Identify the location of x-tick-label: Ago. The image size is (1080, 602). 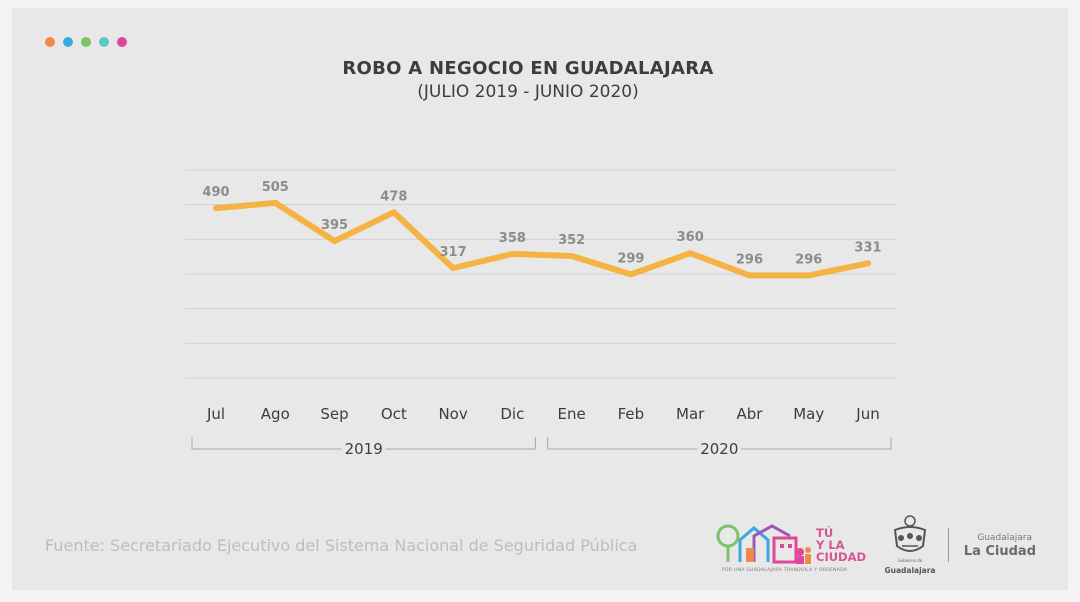
(275, 414).